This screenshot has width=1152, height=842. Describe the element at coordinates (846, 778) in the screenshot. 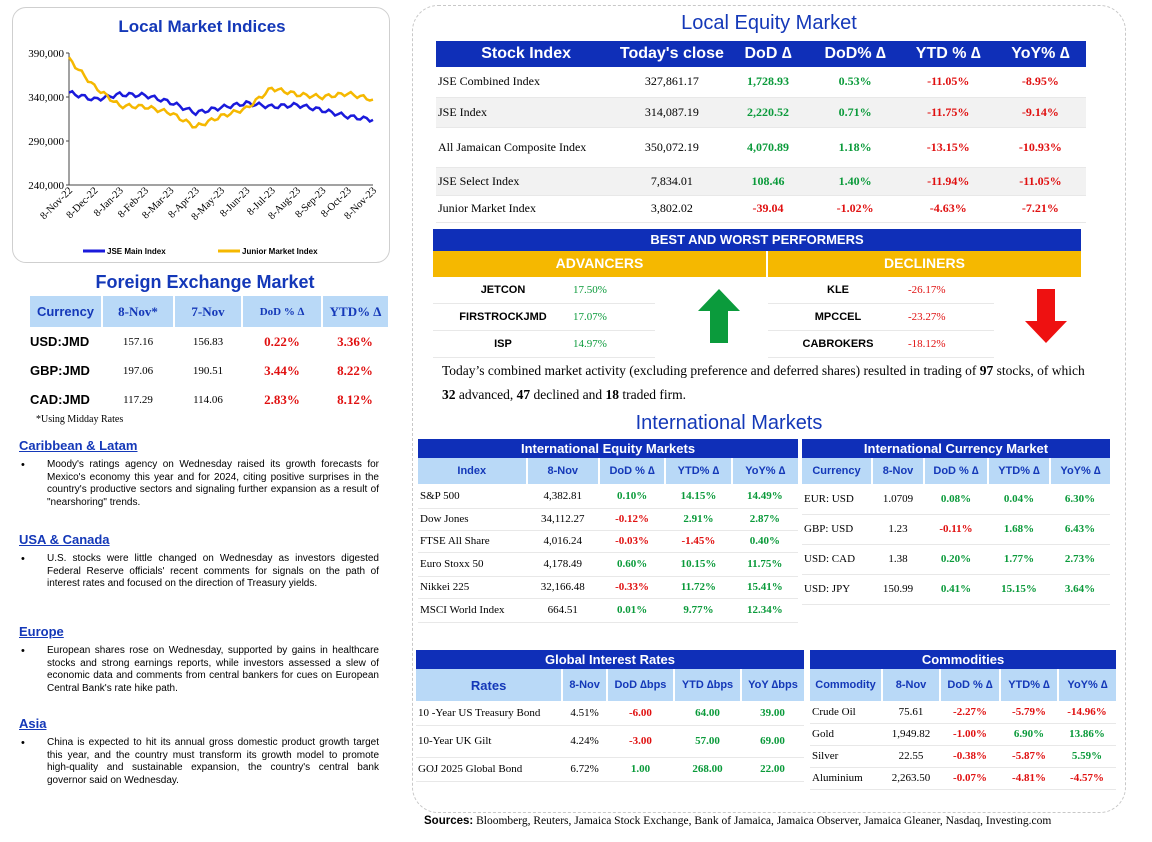

I see `commodities-name: Aluminium` at that location.